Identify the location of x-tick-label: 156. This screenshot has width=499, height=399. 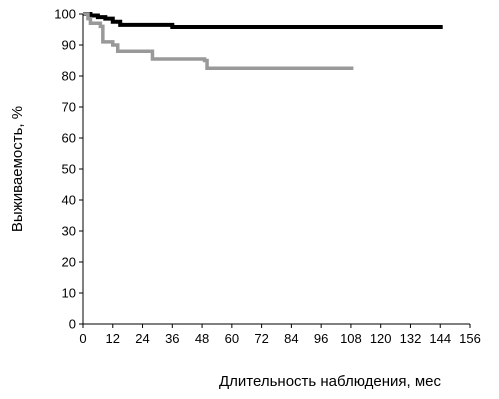
(470, 338).